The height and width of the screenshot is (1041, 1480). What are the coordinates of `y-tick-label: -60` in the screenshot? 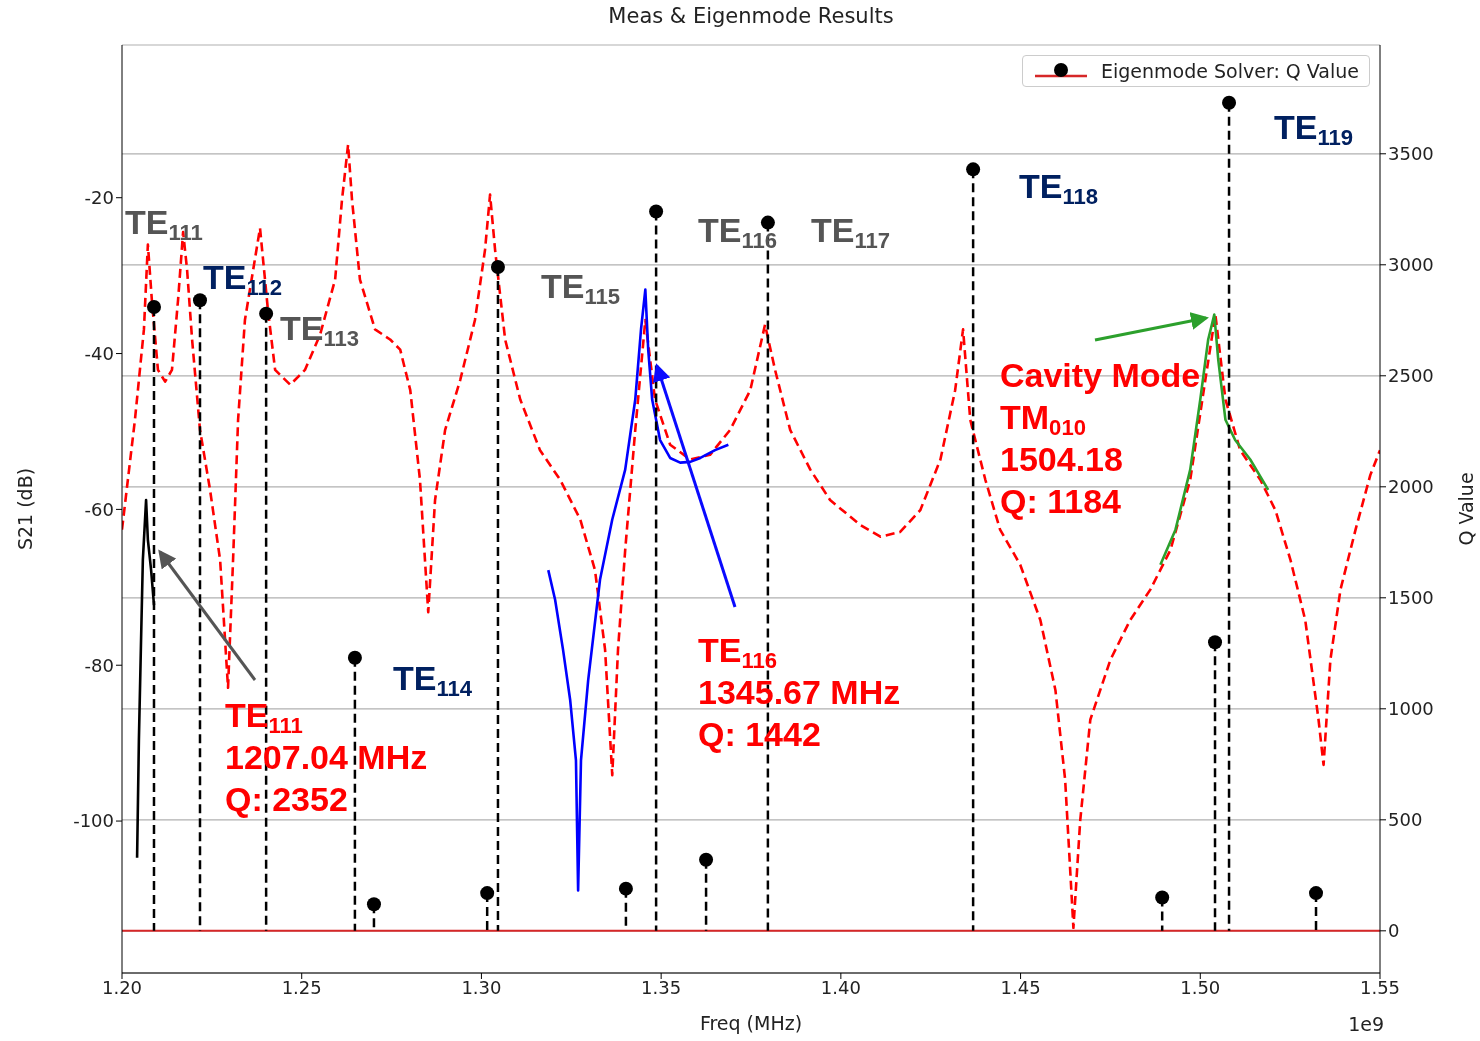 It's located at (99, 509).